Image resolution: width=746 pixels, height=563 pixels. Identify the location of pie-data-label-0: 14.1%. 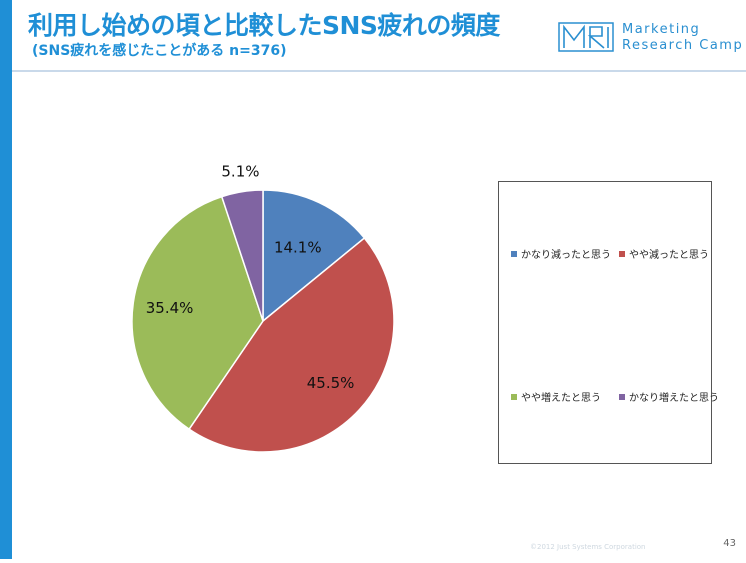
(298, 248).